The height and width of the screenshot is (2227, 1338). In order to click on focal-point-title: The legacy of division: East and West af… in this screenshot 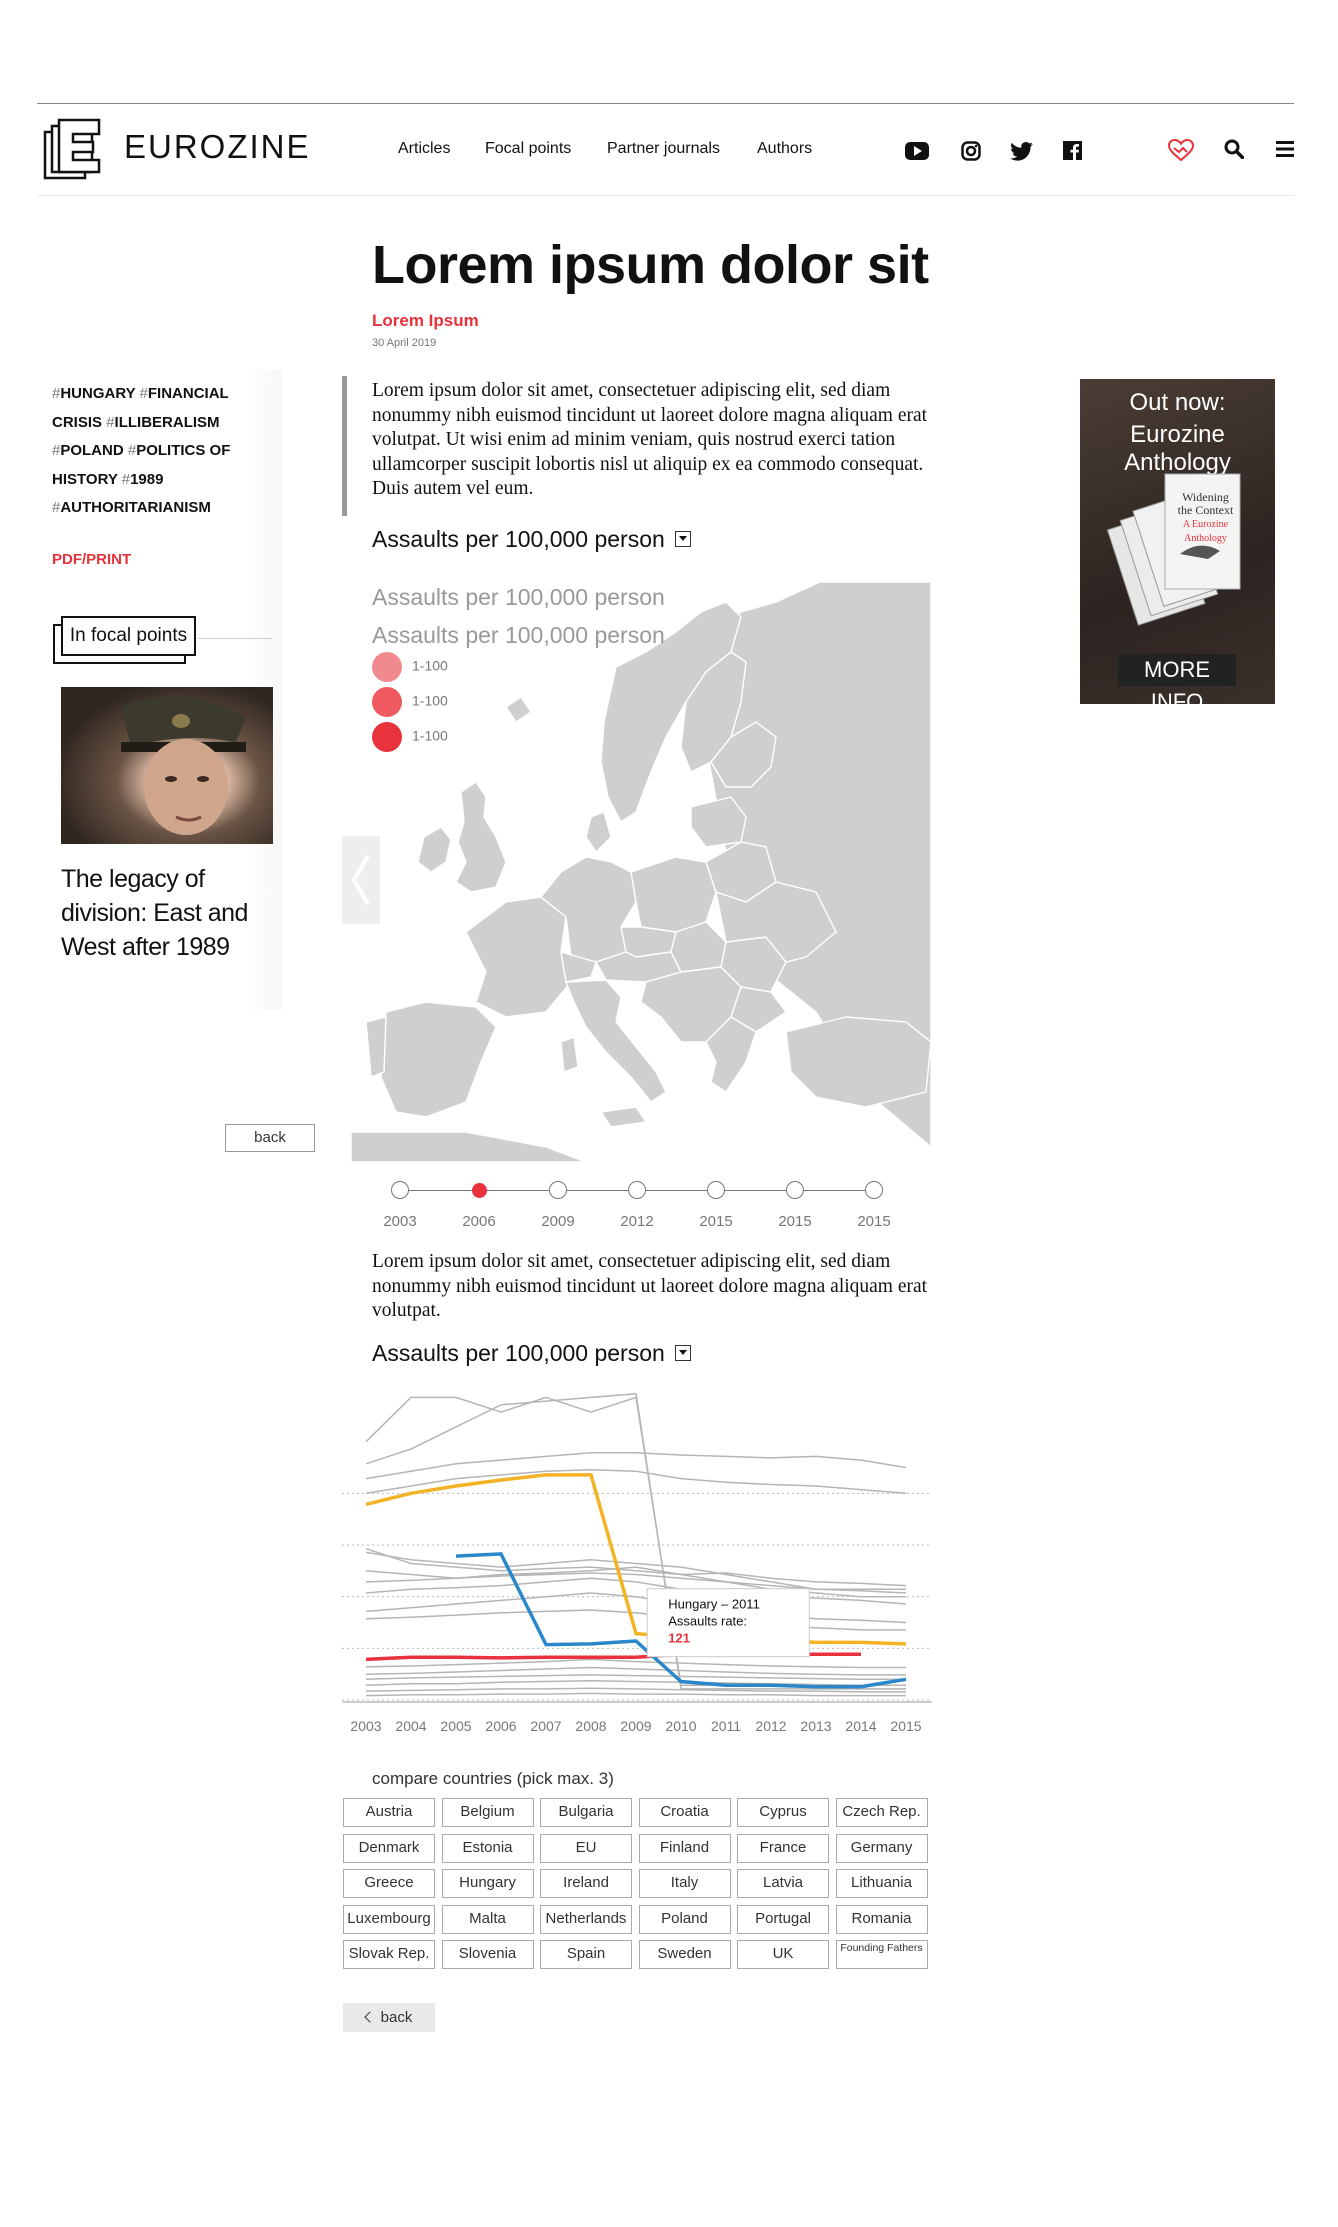, I will do `click(154, 913)`.